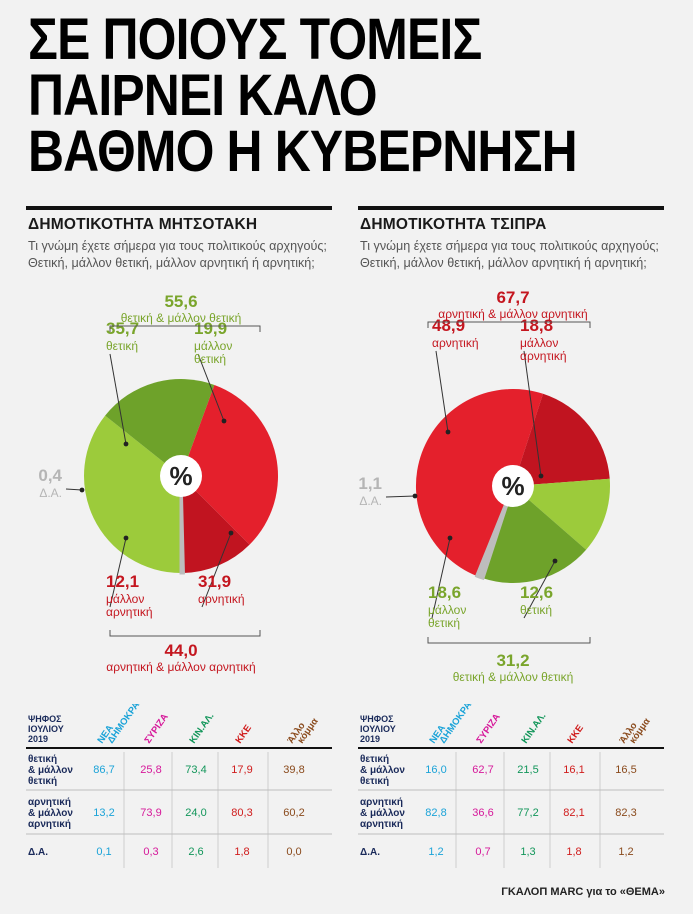 The height and width of the screenshot is (914, 693). What do you see at coordinates (180, 650) in the screenshot?
I see `group-total-value: 44,0` at bounding box center [180, 650].